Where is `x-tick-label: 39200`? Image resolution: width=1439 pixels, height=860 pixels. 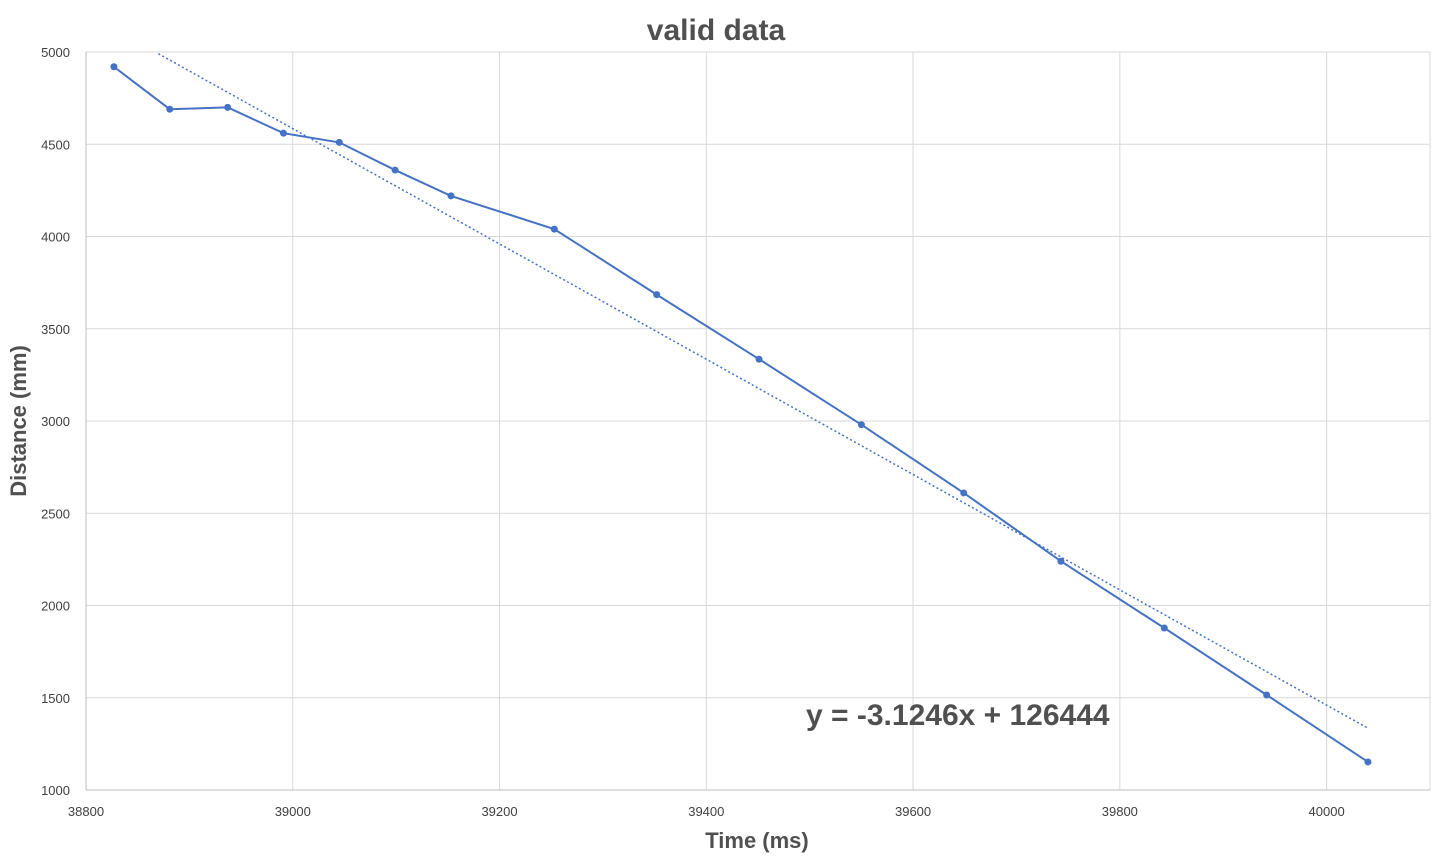
x-tick-label: 39200 is located at coordinates (499, 811).